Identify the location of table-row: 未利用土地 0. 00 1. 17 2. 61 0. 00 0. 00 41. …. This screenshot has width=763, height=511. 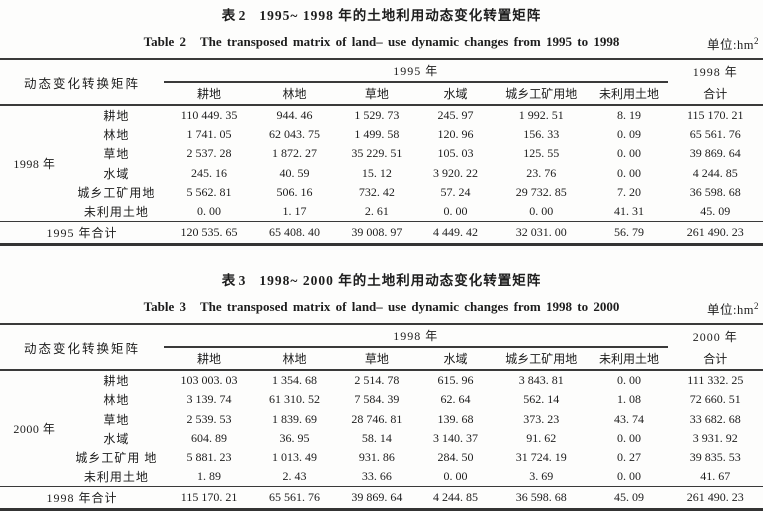
(381, 212).